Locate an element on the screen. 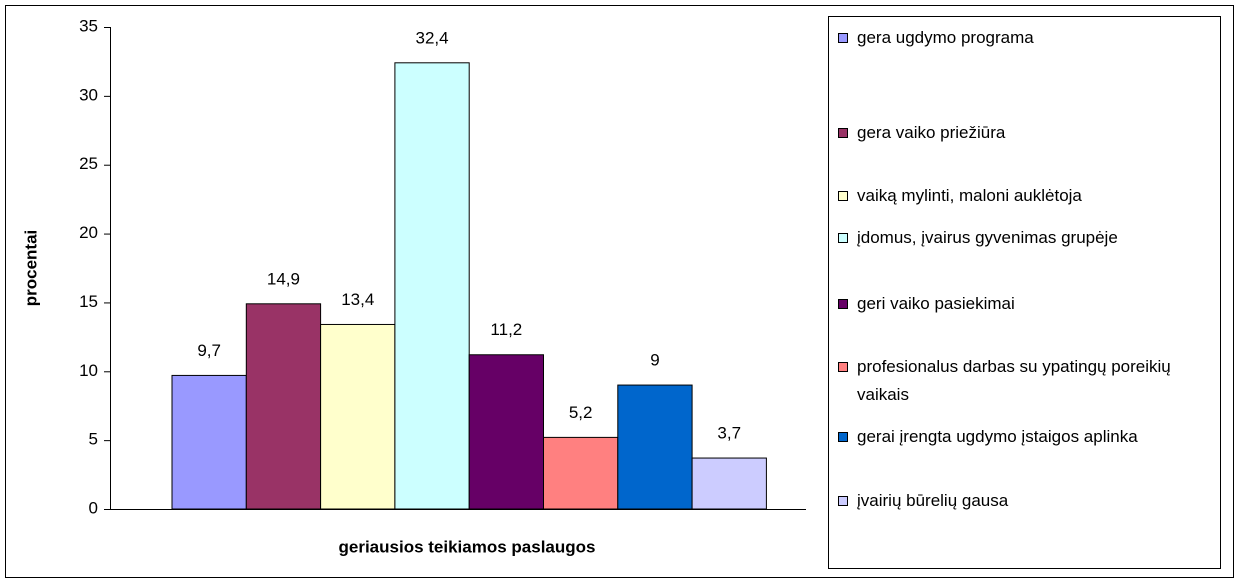 The height and width of the screenshot is (585, 1239). y-tick-label: 10 is located at coordinates (88, 370).